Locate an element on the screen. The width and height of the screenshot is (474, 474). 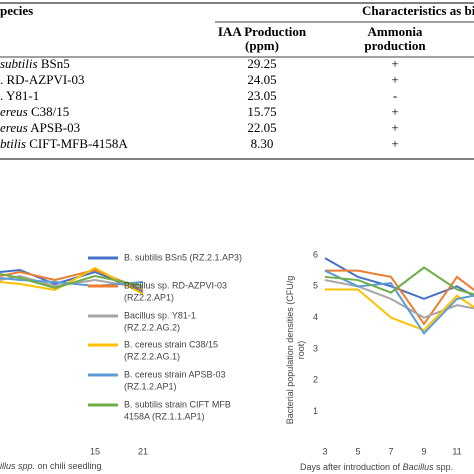
legend-label: Bacillus sp. Y81-1 is located at coordinates (160, 315).